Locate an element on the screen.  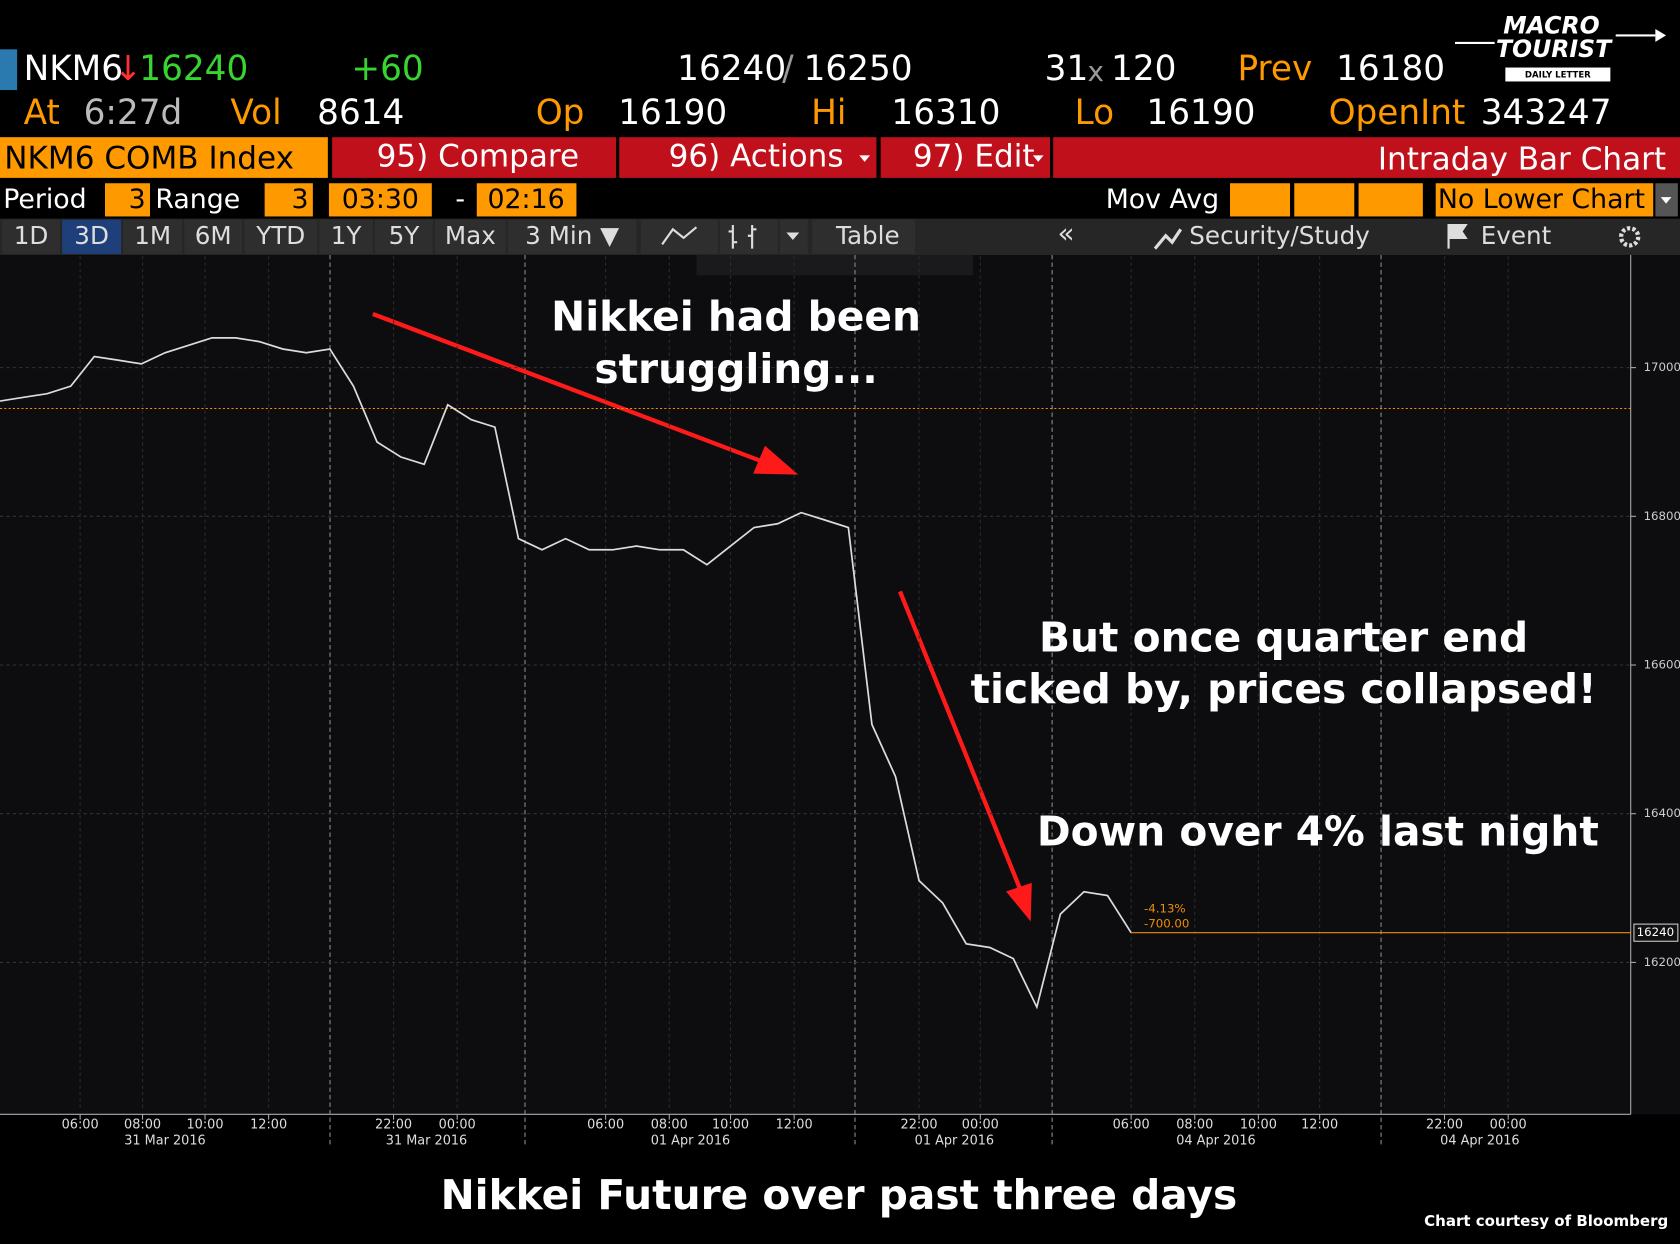
compare-button is located at coordinates (474, 157).